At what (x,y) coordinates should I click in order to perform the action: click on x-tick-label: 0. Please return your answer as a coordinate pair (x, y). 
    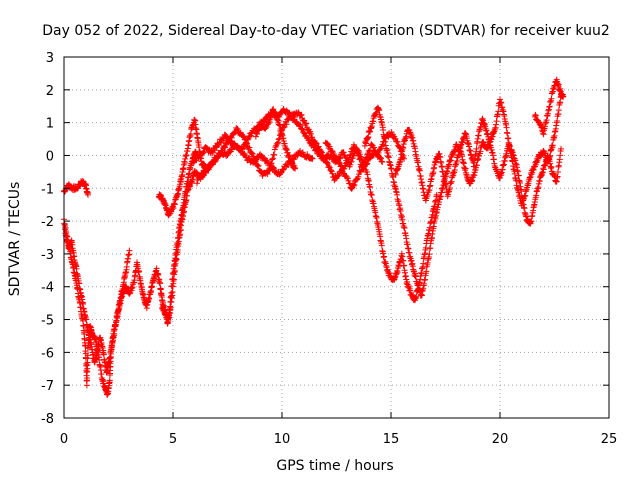
    Looking at the image, I should click on (64, 439).